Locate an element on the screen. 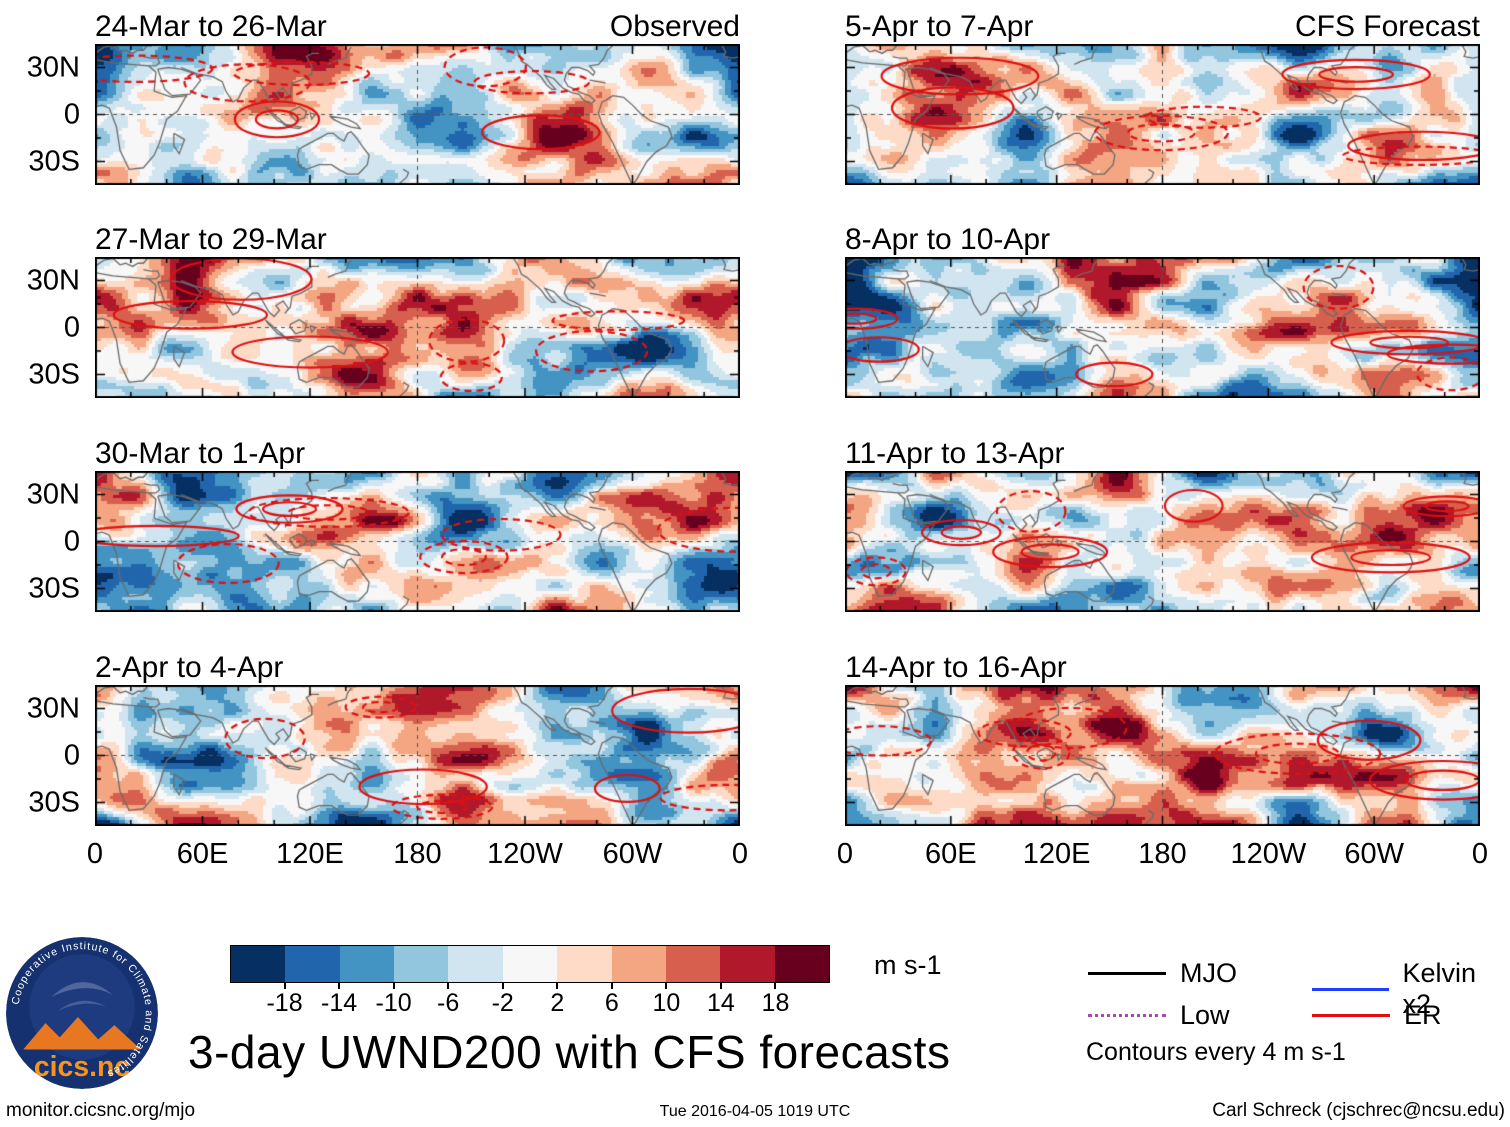 The image size is (1510, 1127). footer-url: monitor.cicsnc.org/mjo is located at coordinates (101, 1110).